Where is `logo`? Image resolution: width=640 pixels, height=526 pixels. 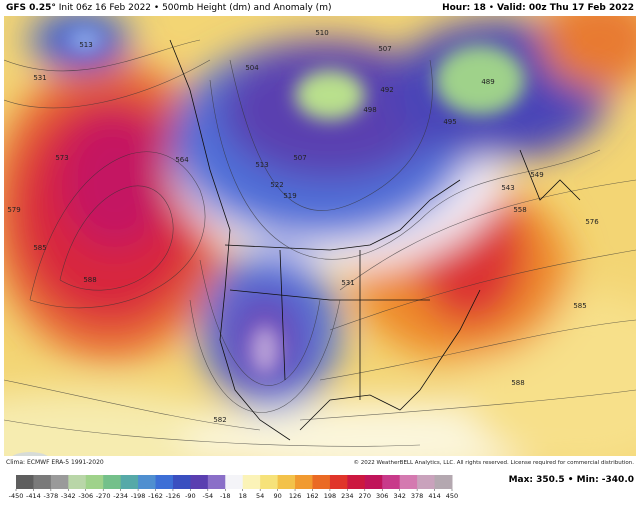
logo is located at coordinates (30, 454).